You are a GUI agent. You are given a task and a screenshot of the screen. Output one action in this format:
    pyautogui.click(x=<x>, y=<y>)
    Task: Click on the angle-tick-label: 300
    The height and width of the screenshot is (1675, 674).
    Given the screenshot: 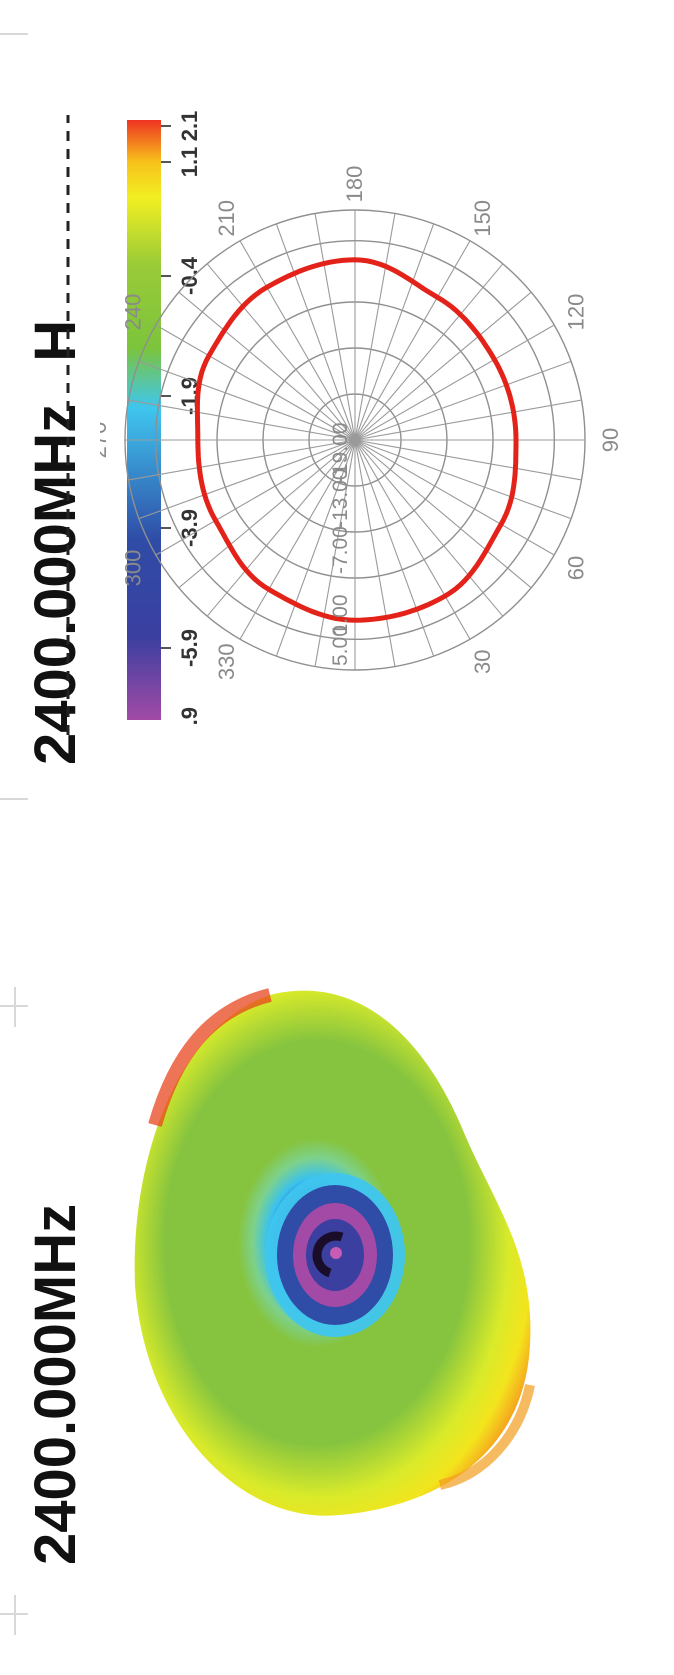 What is the action you would take?
    pyautogui.click(x=132, y=568)
    